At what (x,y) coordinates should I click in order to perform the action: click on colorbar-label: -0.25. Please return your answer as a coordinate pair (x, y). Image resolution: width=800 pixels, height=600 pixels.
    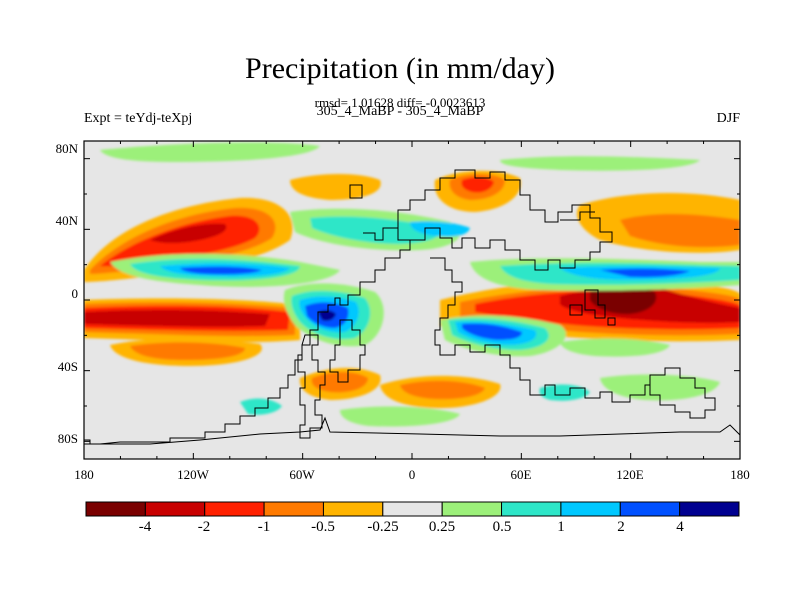
    Looking at the image, I should click on (383, 527).